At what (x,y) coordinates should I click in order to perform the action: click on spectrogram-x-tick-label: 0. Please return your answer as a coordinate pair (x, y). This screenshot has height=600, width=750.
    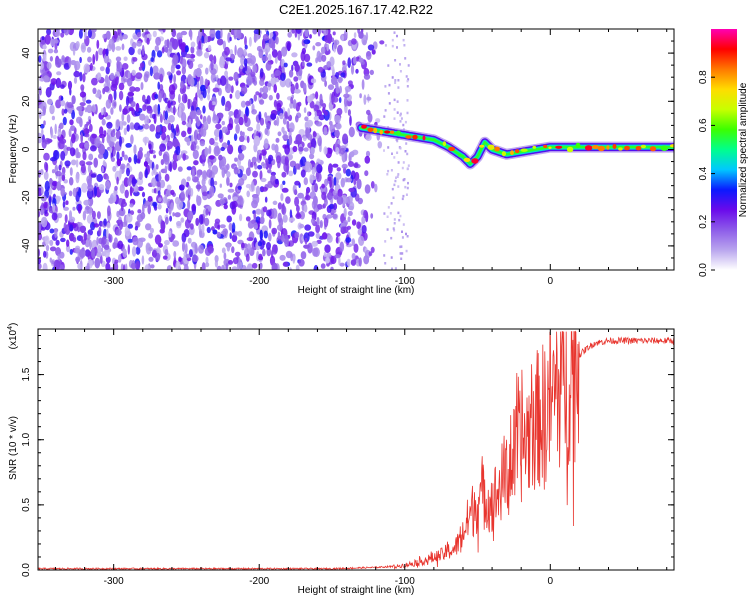
    Looking at the image, I should click on (551, 281).